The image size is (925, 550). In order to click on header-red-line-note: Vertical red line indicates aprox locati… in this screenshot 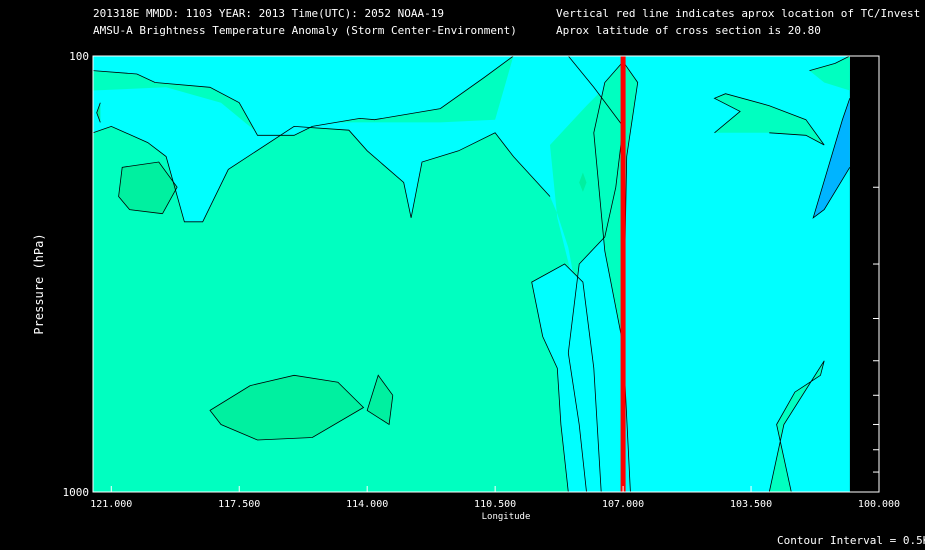, I will do `click(738, 13)`.